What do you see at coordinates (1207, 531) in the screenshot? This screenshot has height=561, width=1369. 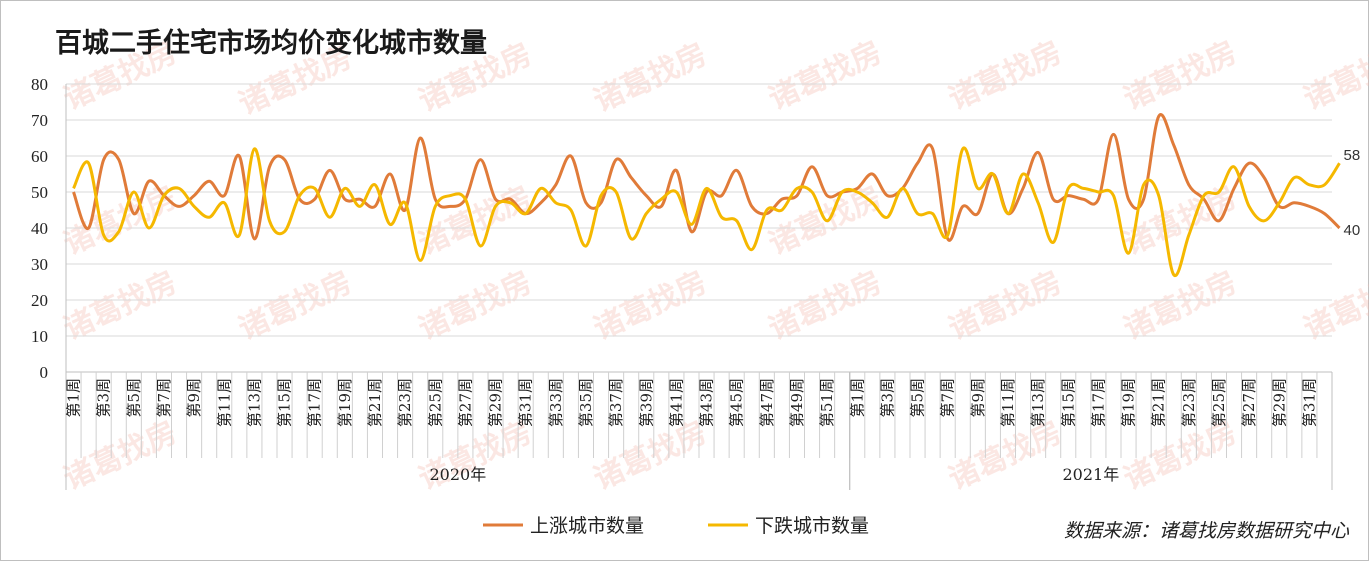 I see `source-note: 数据来源：诸葛找房数据研究中心` at bounding box center [1207, 531].